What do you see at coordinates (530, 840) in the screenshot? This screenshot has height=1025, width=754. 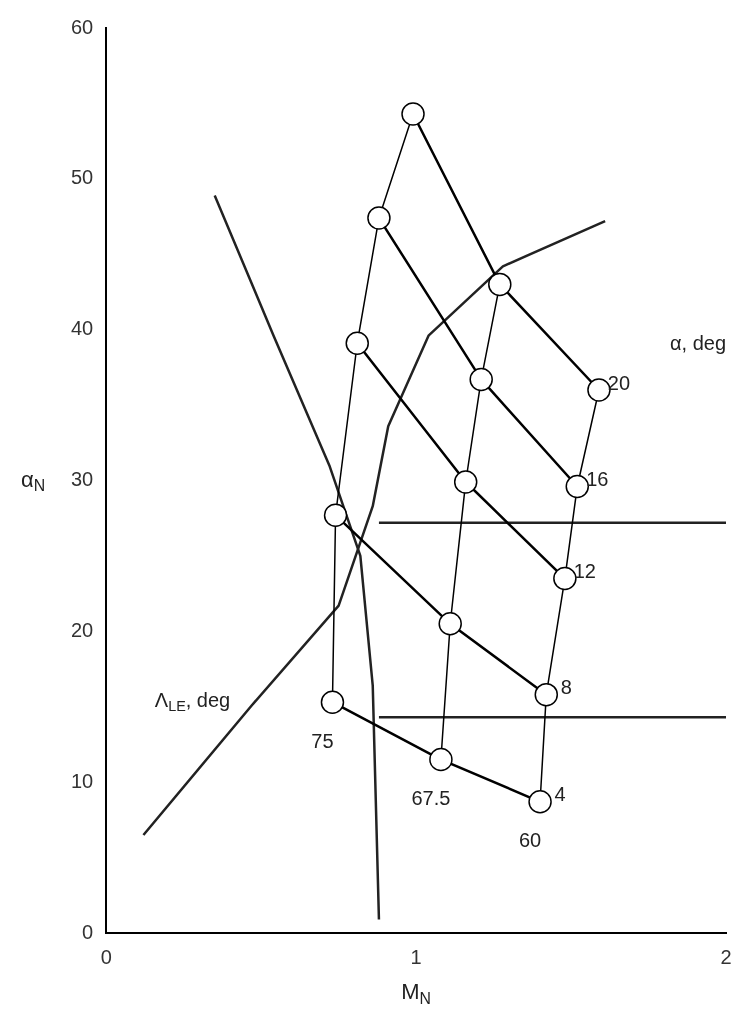 I see `series-label: 60` at bounding box center [530, 840].